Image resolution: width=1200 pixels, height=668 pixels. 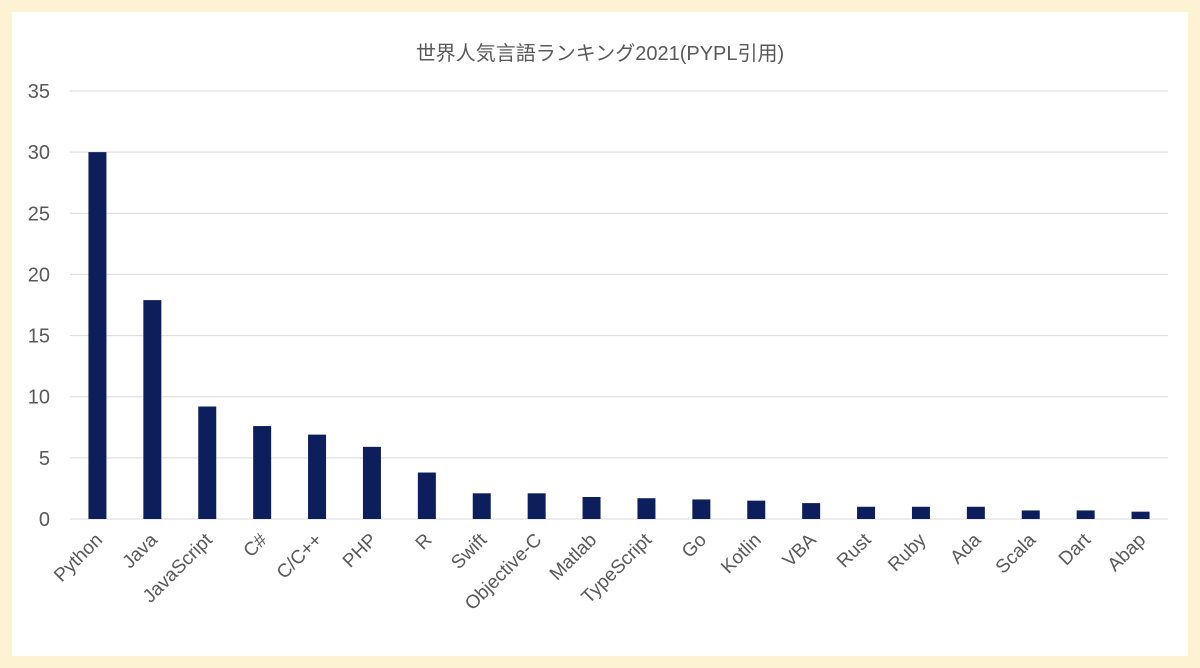 What do you see at coordinates (300, 557) in the screenshot?
I see `x-tick-label: C/C++` at bounding box center [300, 557].